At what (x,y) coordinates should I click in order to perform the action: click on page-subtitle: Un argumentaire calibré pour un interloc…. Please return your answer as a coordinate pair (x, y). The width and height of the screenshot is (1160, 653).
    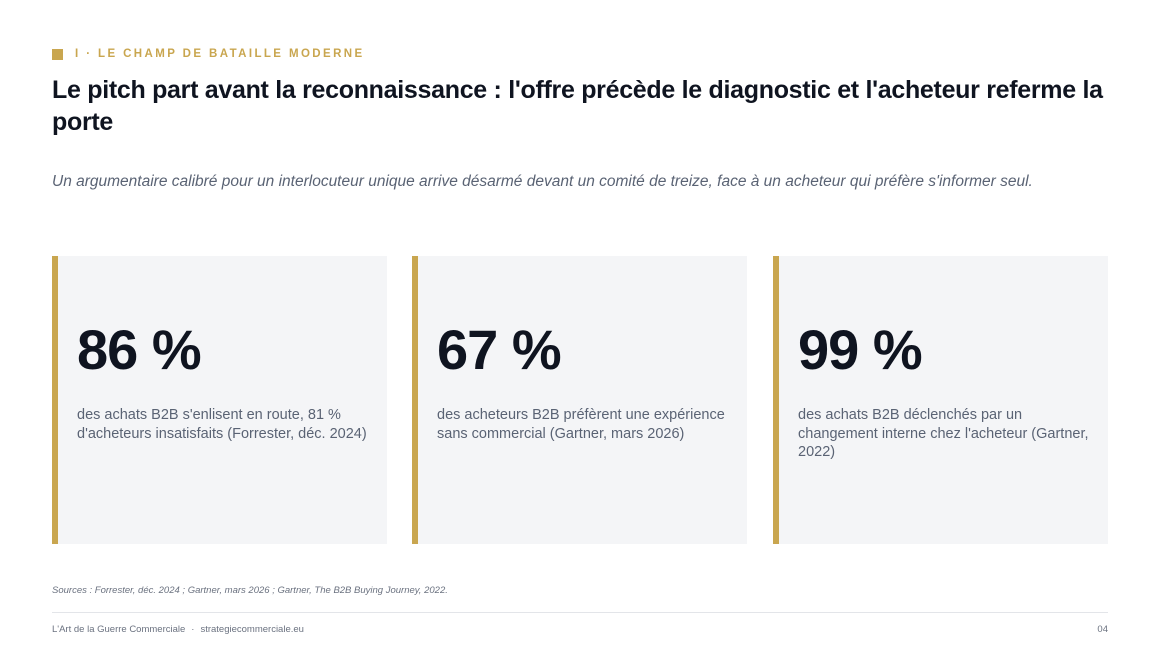
    Looking at the image, I should click on (542, 181).